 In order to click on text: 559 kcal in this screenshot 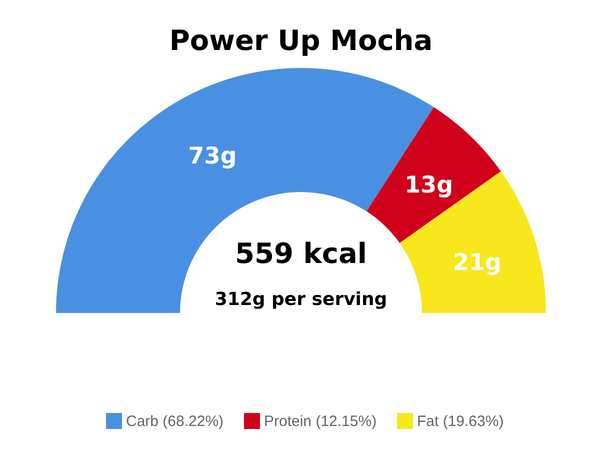, I will do `click(301, 253)`.